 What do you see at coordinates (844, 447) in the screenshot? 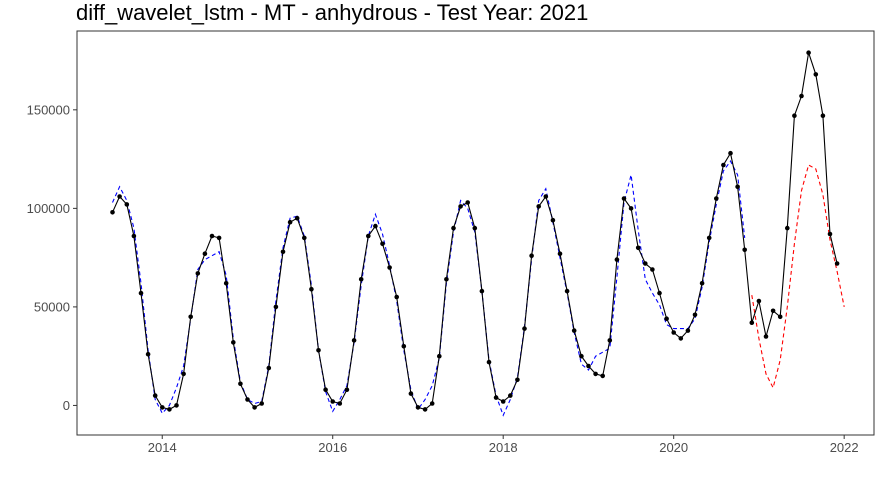
I see `x-tick-label: 2022` at bounding box center [844, 447].